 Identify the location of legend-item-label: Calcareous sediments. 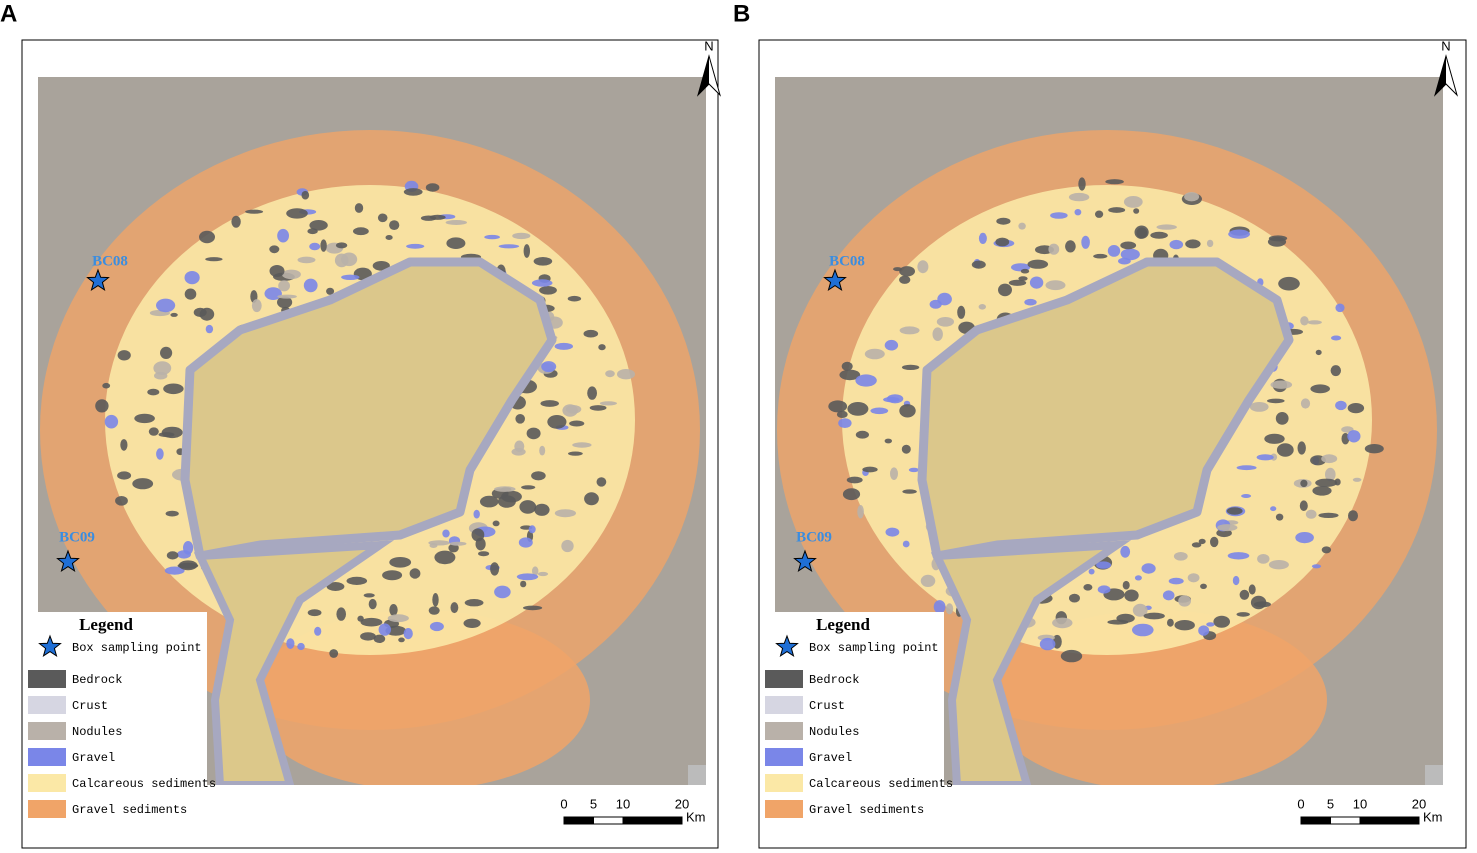
(144, 784).